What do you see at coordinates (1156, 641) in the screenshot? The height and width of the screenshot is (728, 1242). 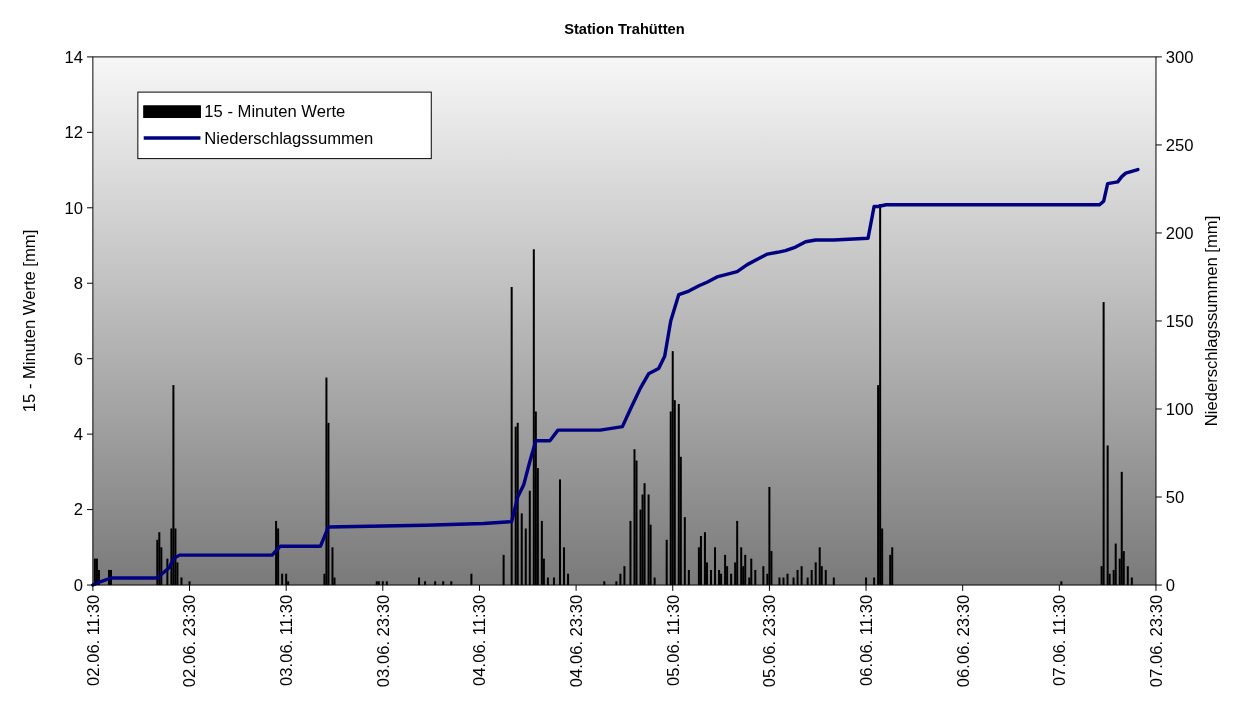 I see `x-tick-label: 07.06. 23:30` at bounding box center [1156, 641].